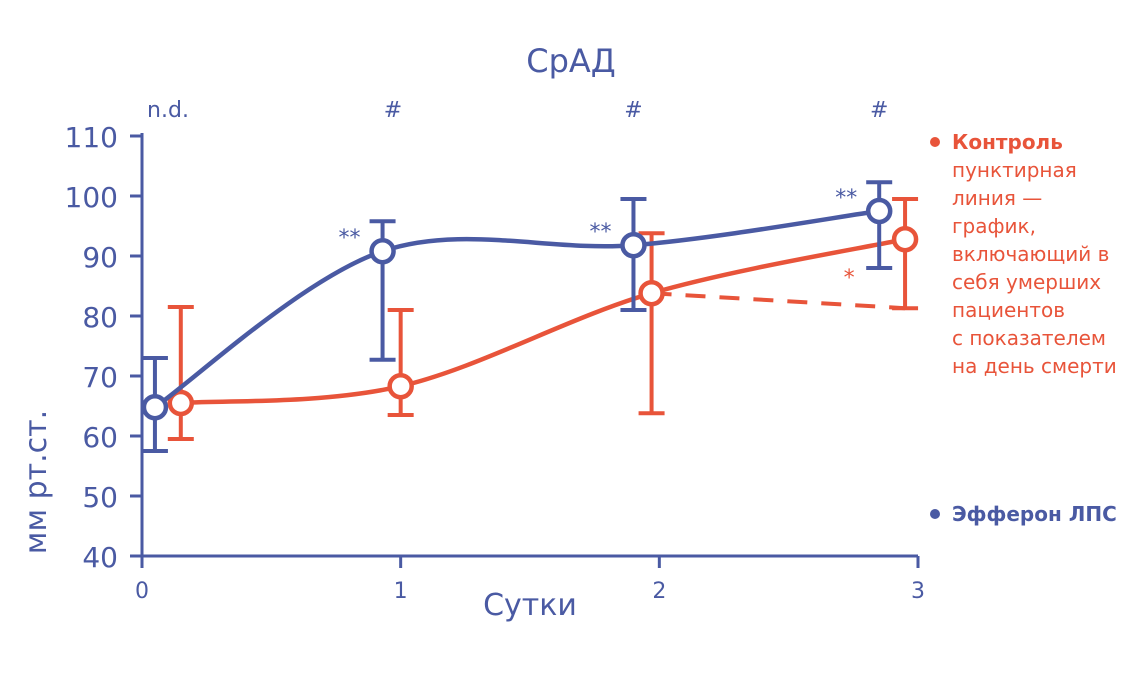 This screenshot has height=682, width=1148. I want to click on y-tick-label: 100, so click(91, 197).